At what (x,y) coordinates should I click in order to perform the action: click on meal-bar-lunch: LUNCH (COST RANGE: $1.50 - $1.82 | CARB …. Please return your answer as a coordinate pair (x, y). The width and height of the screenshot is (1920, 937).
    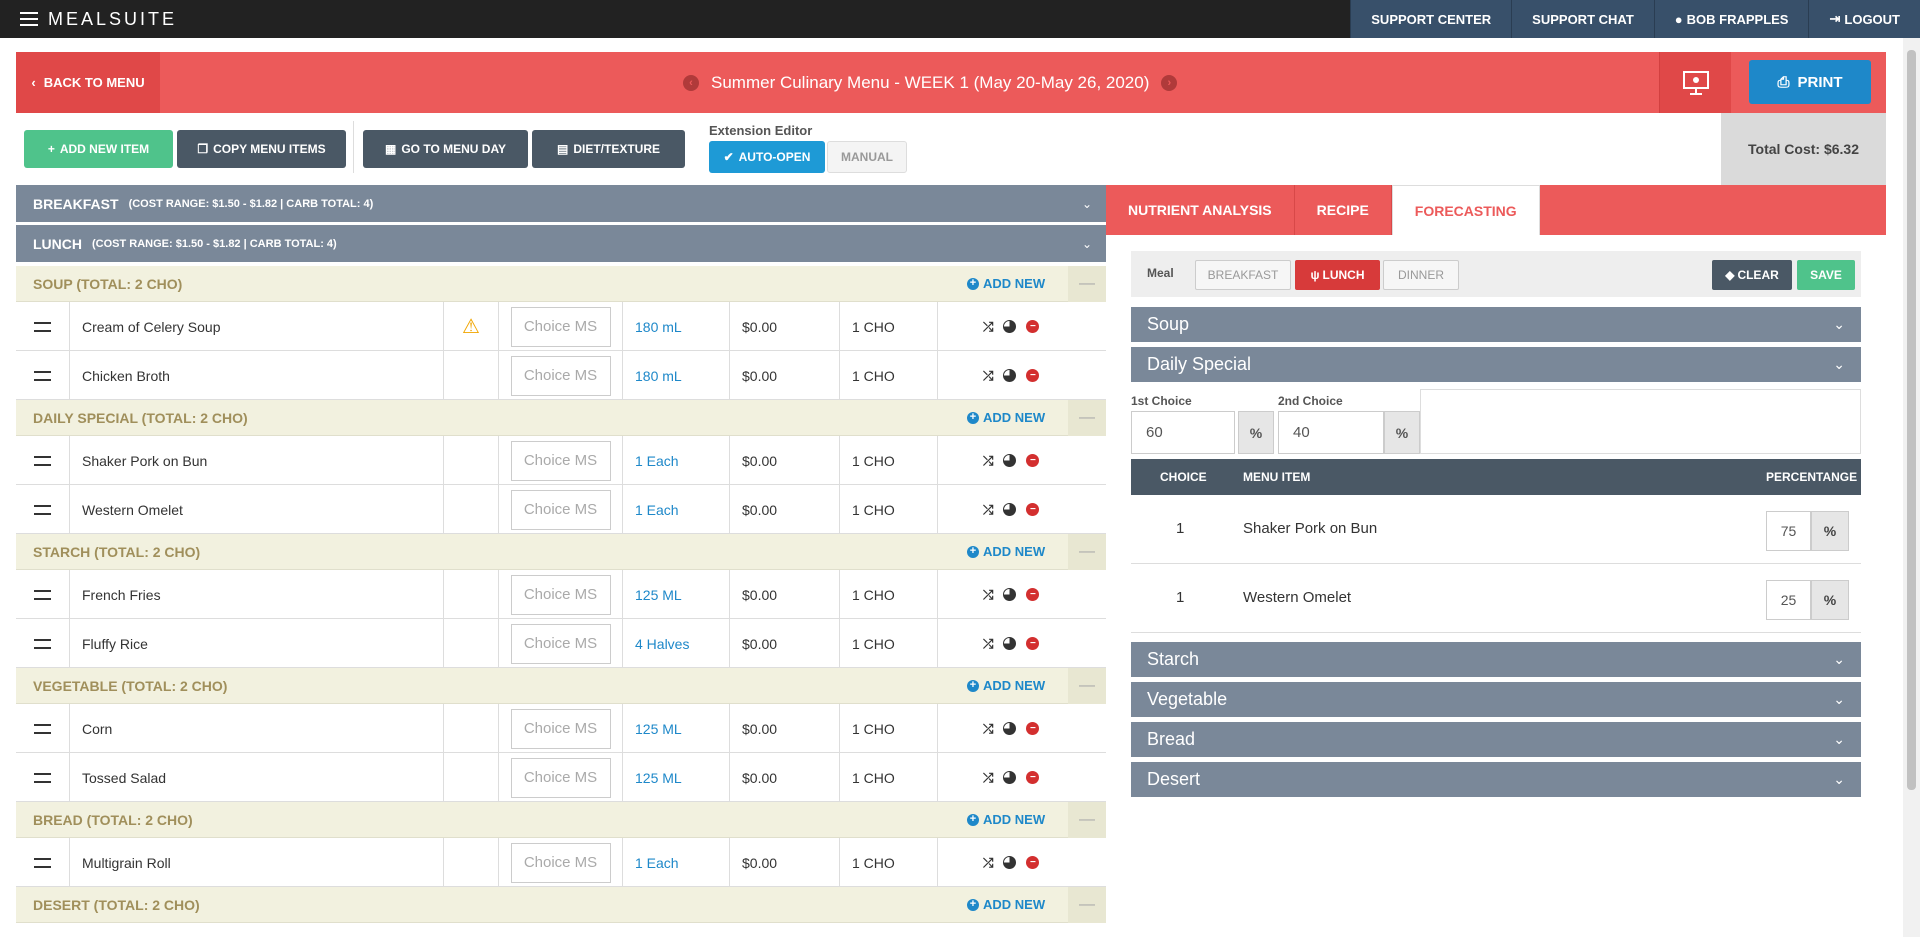
    Looking at the image, I should click on (561, 243).